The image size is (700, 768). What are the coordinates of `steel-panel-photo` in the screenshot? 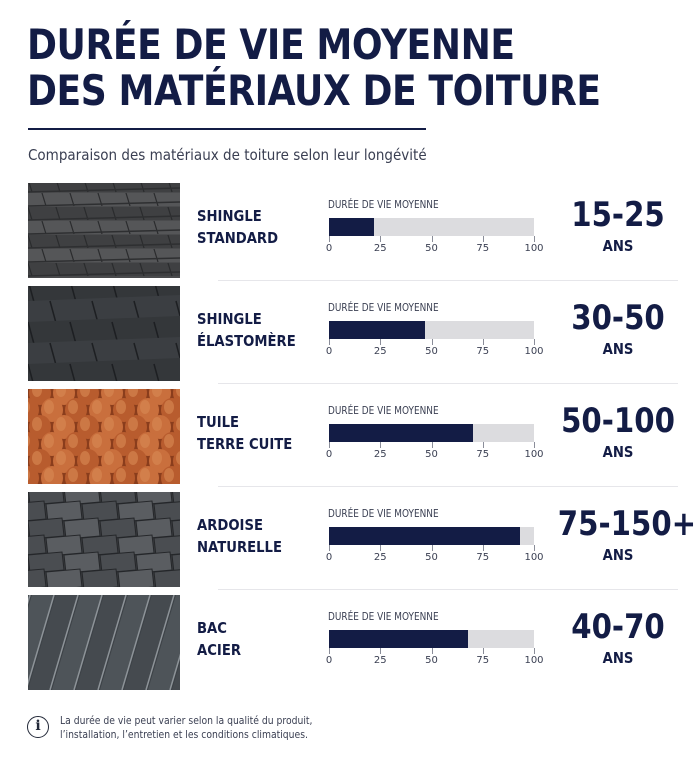 It's located at (104, 642).